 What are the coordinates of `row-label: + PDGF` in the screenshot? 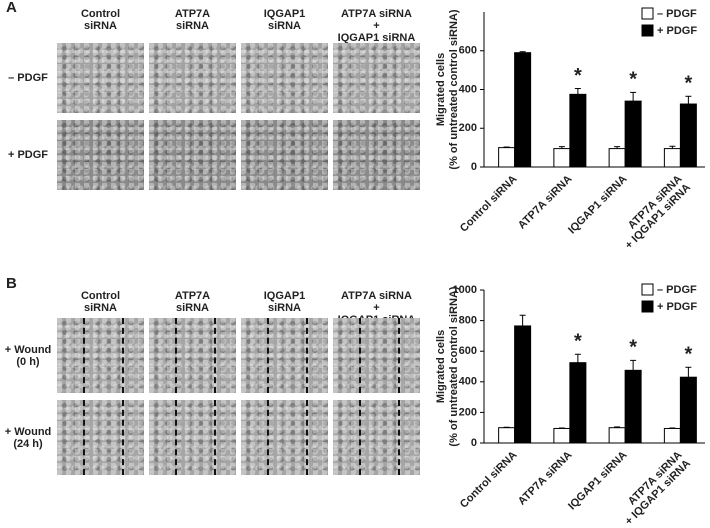 It's located at (28, 155).